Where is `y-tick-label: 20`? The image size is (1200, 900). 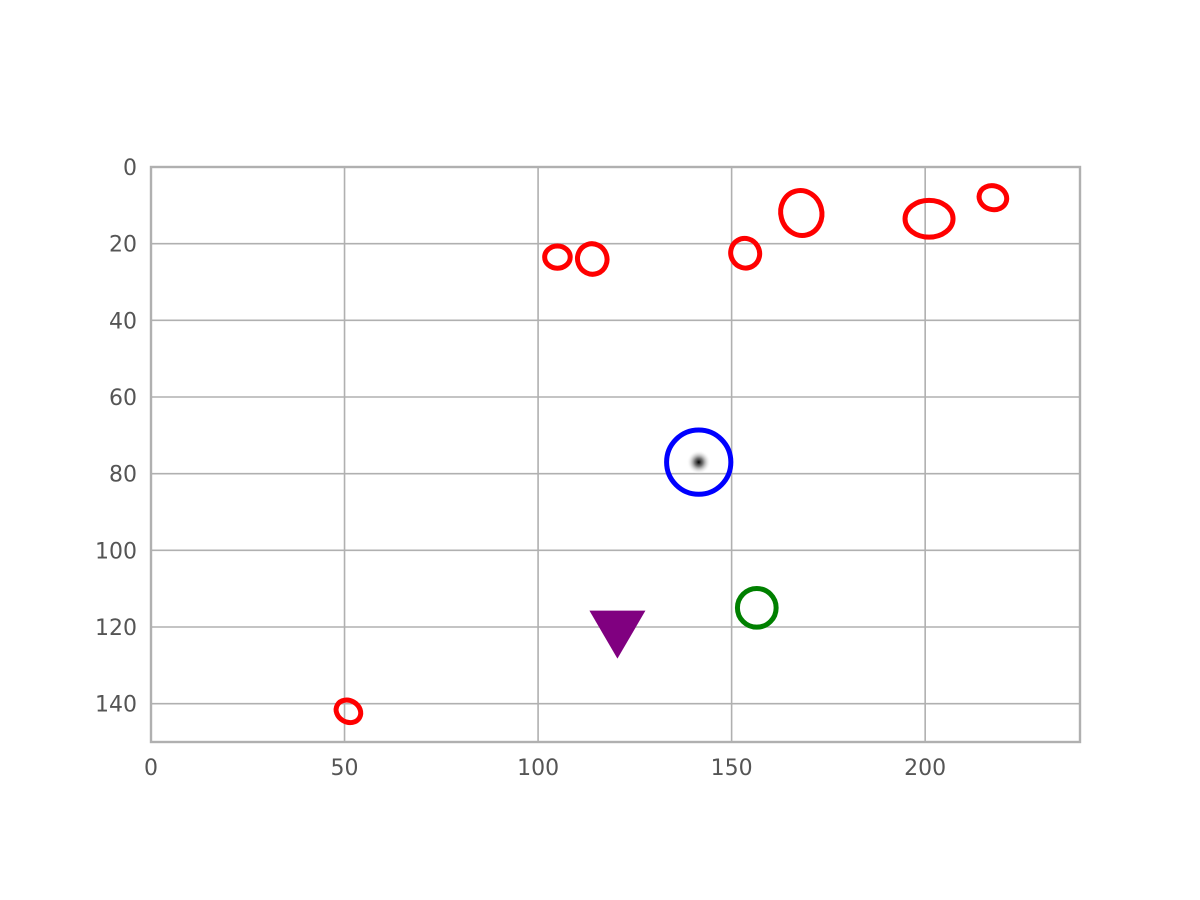 y-tick-label: 20 is located at coordinates (123, 245).